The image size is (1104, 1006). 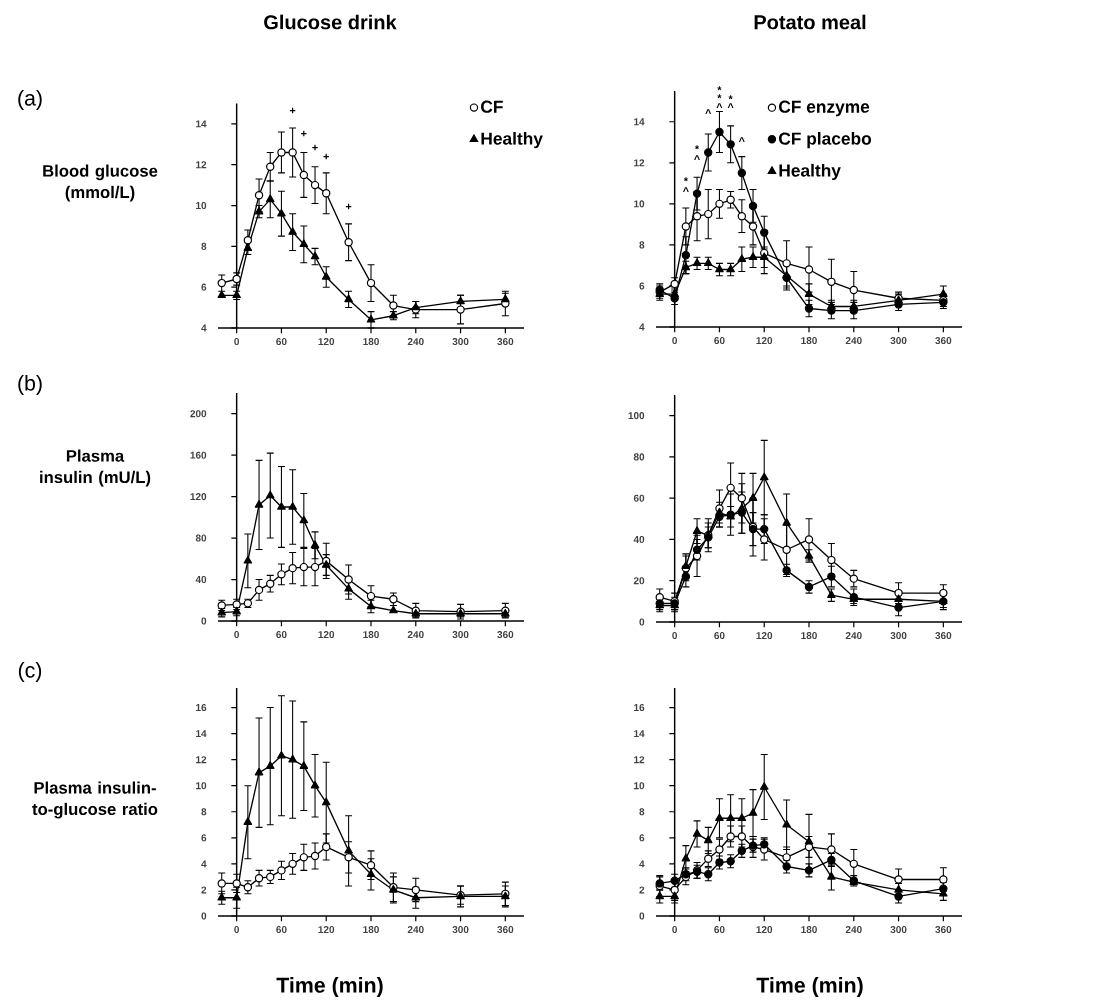 I want to click on chart-title: Glucose drink, so click(x=330, y=22).